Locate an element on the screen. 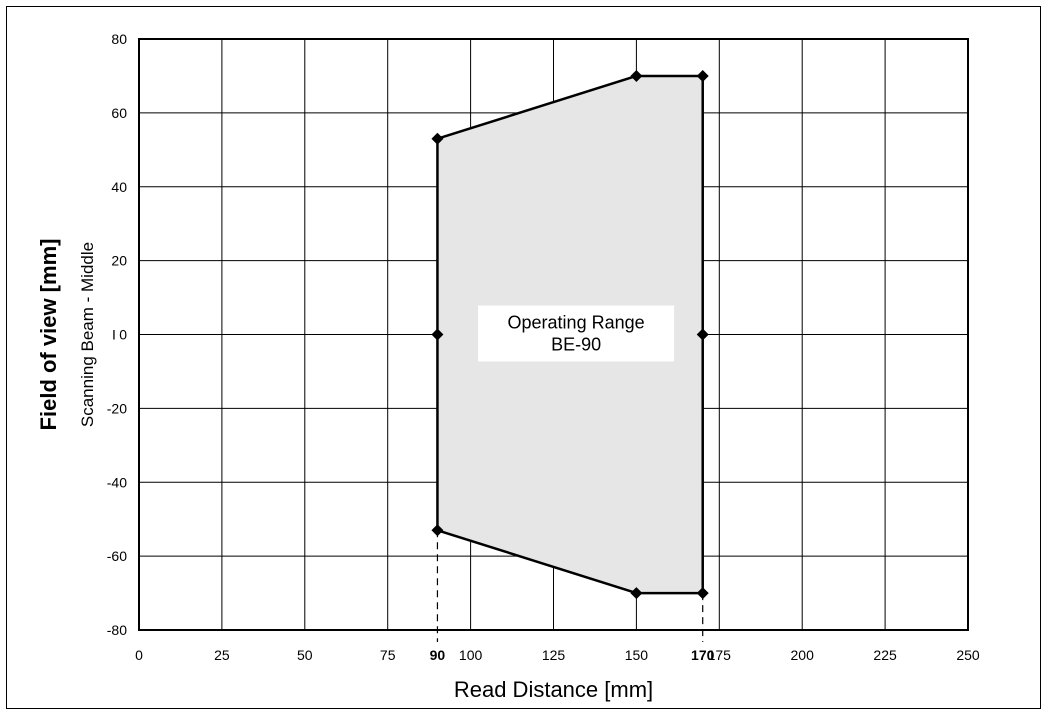  y-zero-marker-label: I is located at coordinates (114, 335).